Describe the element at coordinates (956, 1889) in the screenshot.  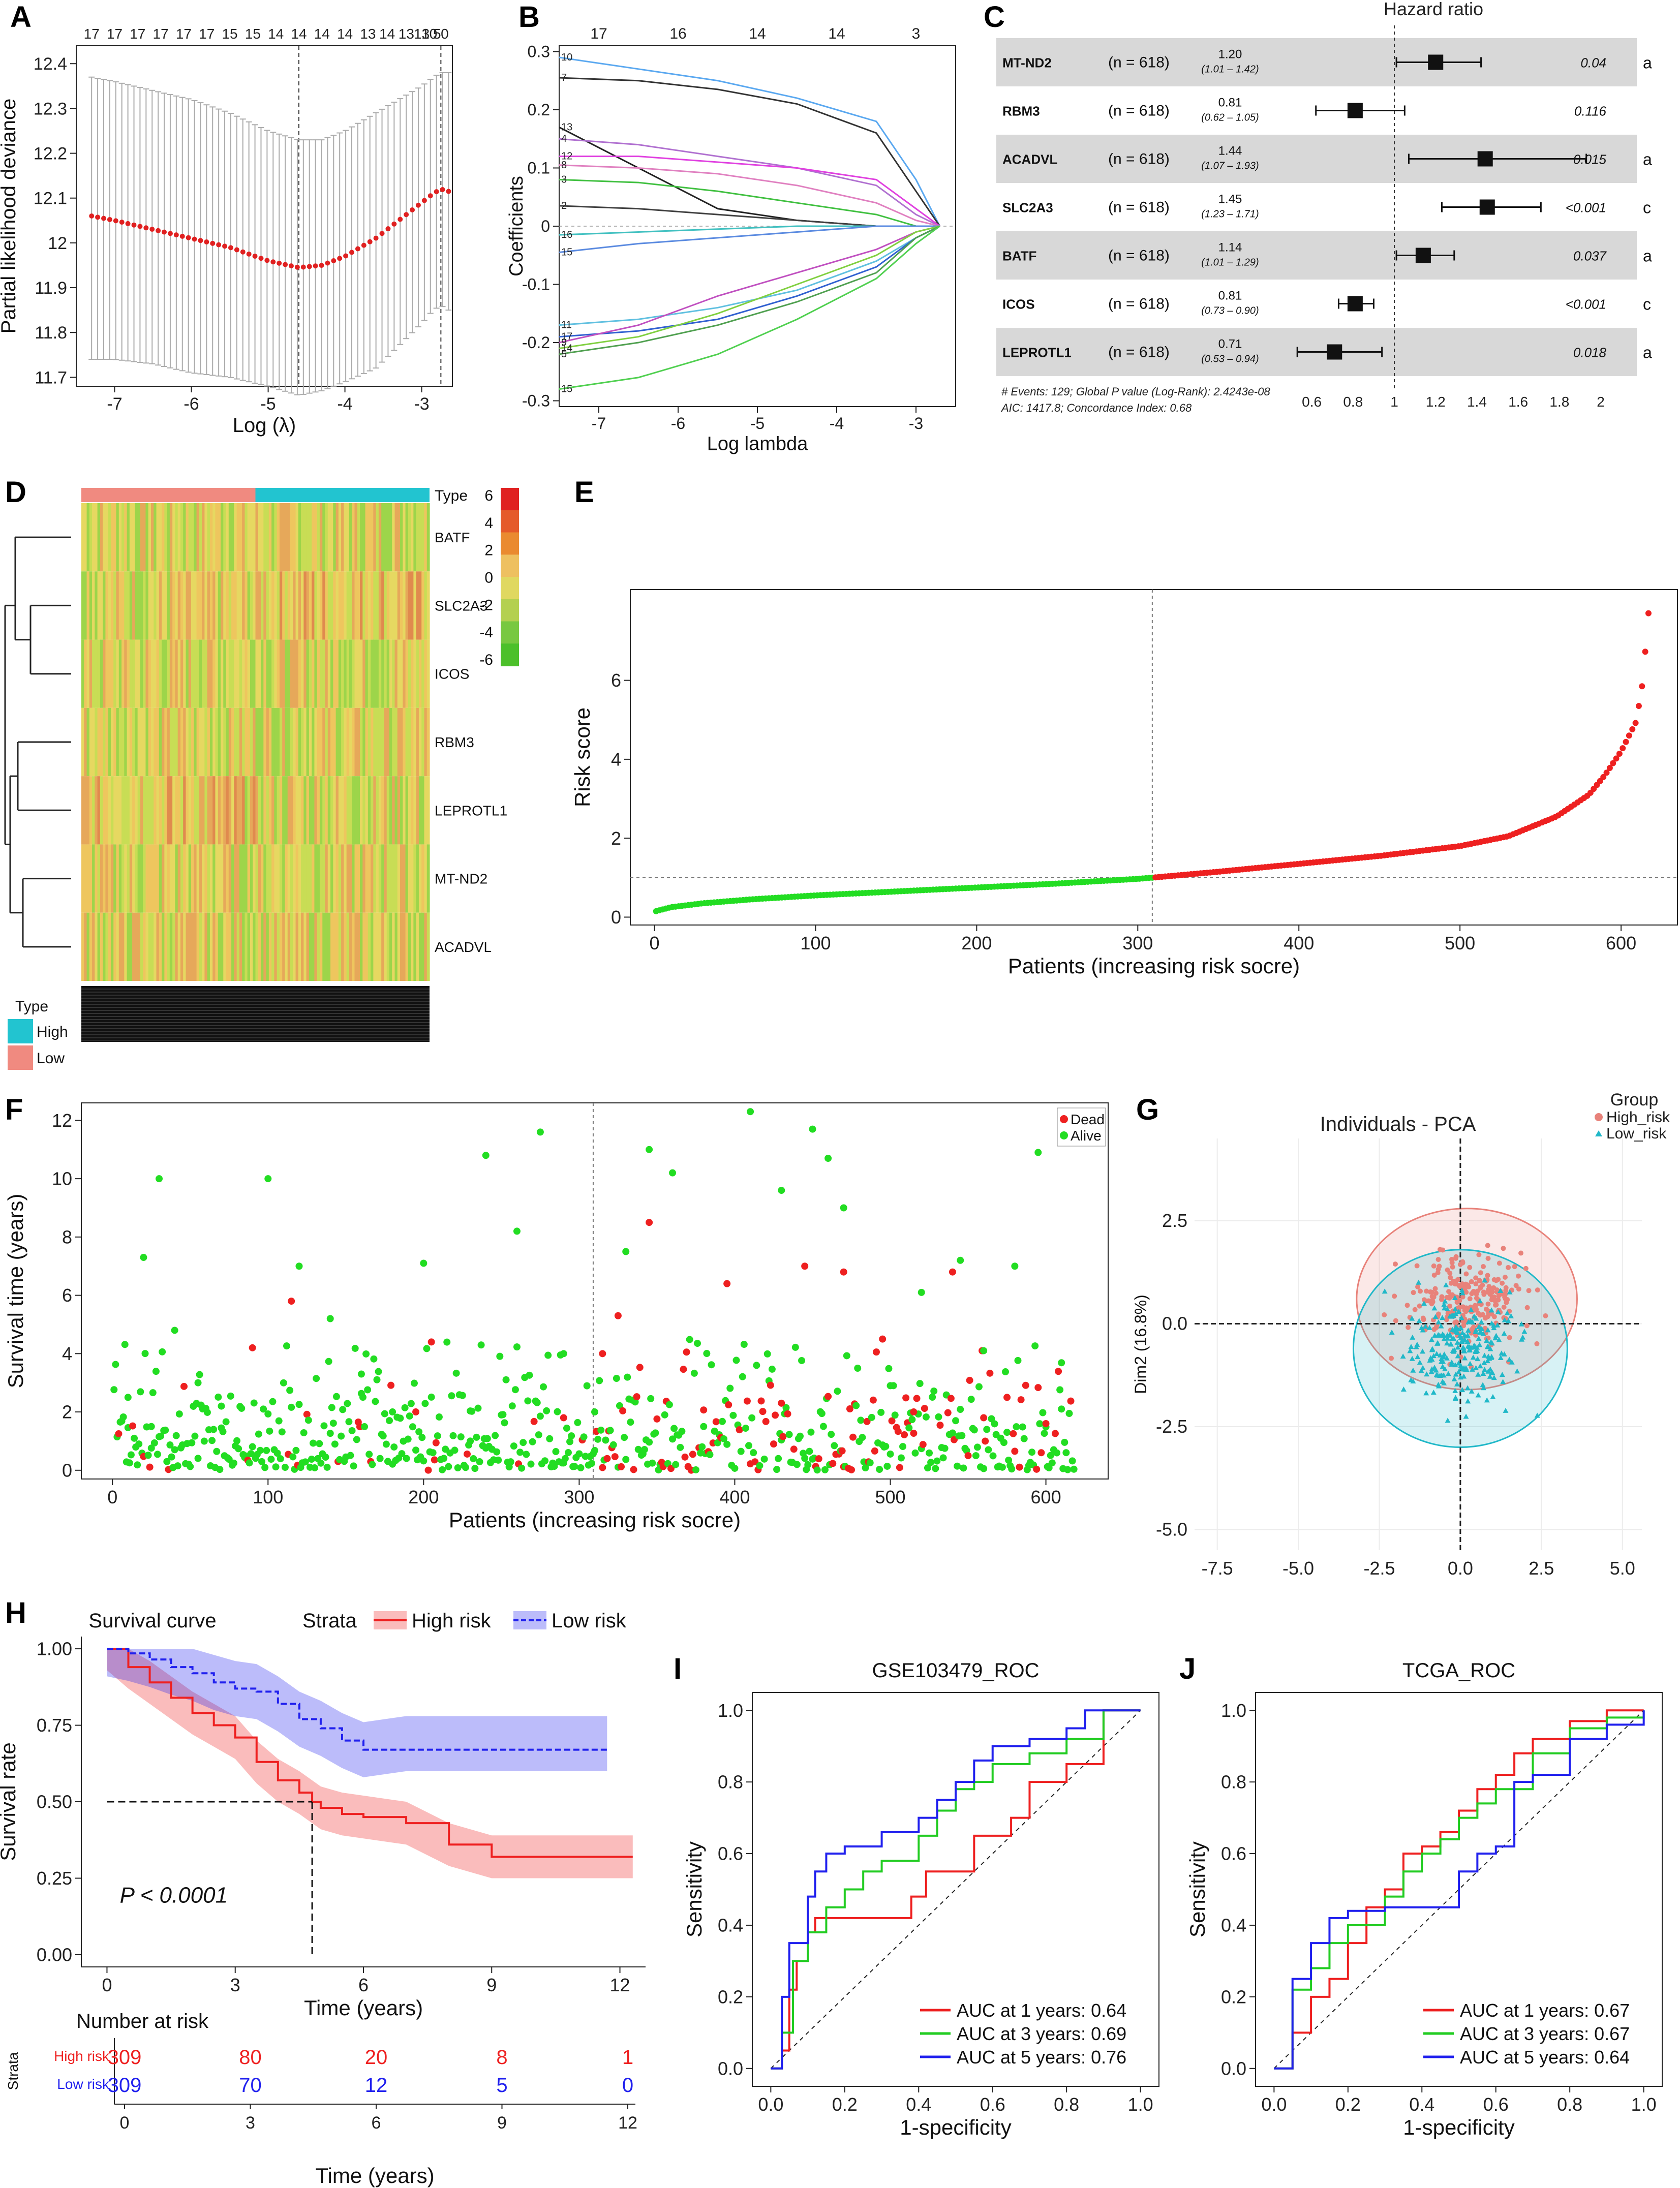
I see `roc-curve` at that location.